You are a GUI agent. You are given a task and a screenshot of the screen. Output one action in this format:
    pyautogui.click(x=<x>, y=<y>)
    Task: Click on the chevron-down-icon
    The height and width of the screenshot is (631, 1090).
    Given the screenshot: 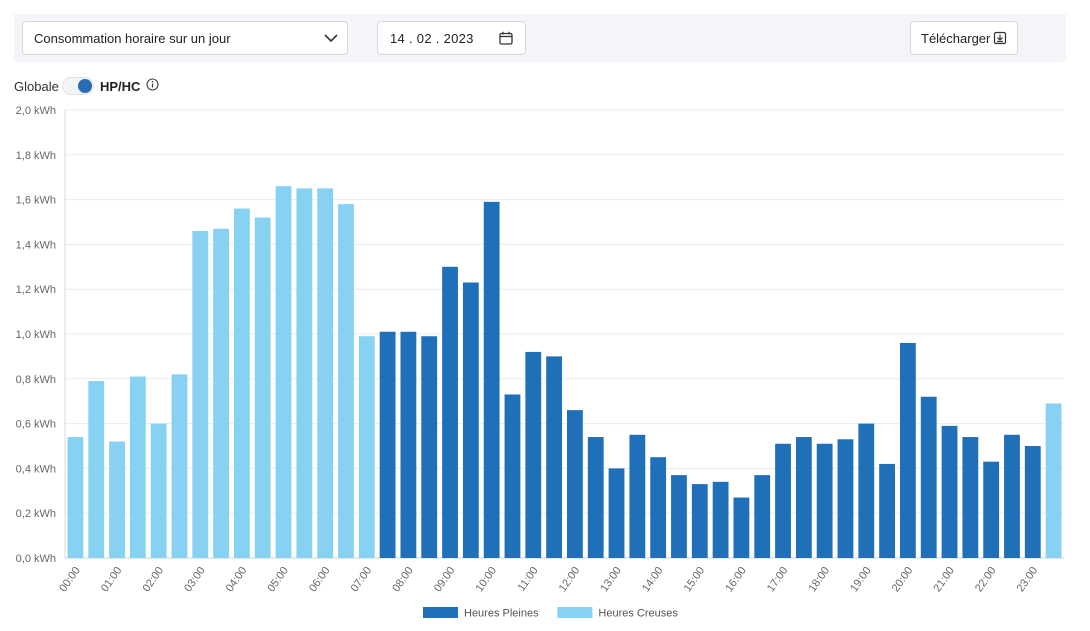 What is the action you would take?
    pyautogui.click(x=331, y=38)
    